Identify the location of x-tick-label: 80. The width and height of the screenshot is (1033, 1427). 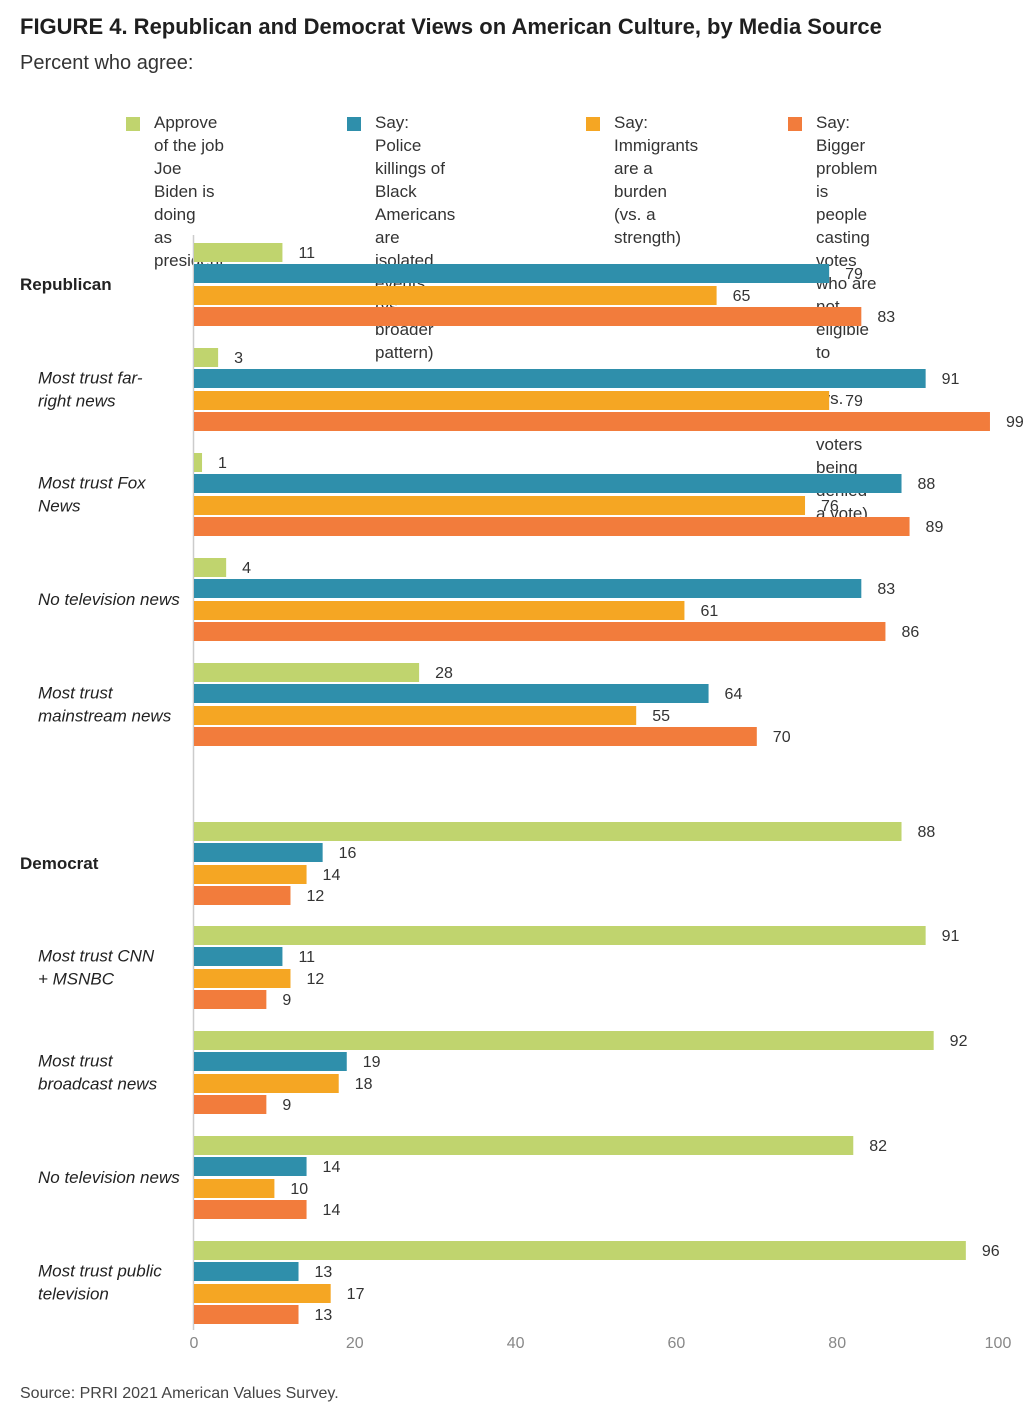
(837, 1343).